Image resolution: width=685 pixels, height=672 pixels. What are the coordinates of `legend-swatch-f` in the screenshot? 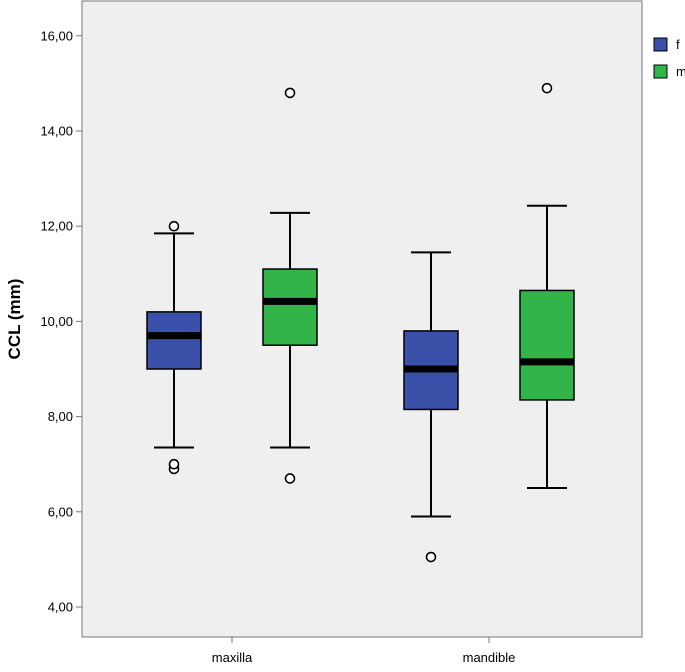 It's located at (660, 44).